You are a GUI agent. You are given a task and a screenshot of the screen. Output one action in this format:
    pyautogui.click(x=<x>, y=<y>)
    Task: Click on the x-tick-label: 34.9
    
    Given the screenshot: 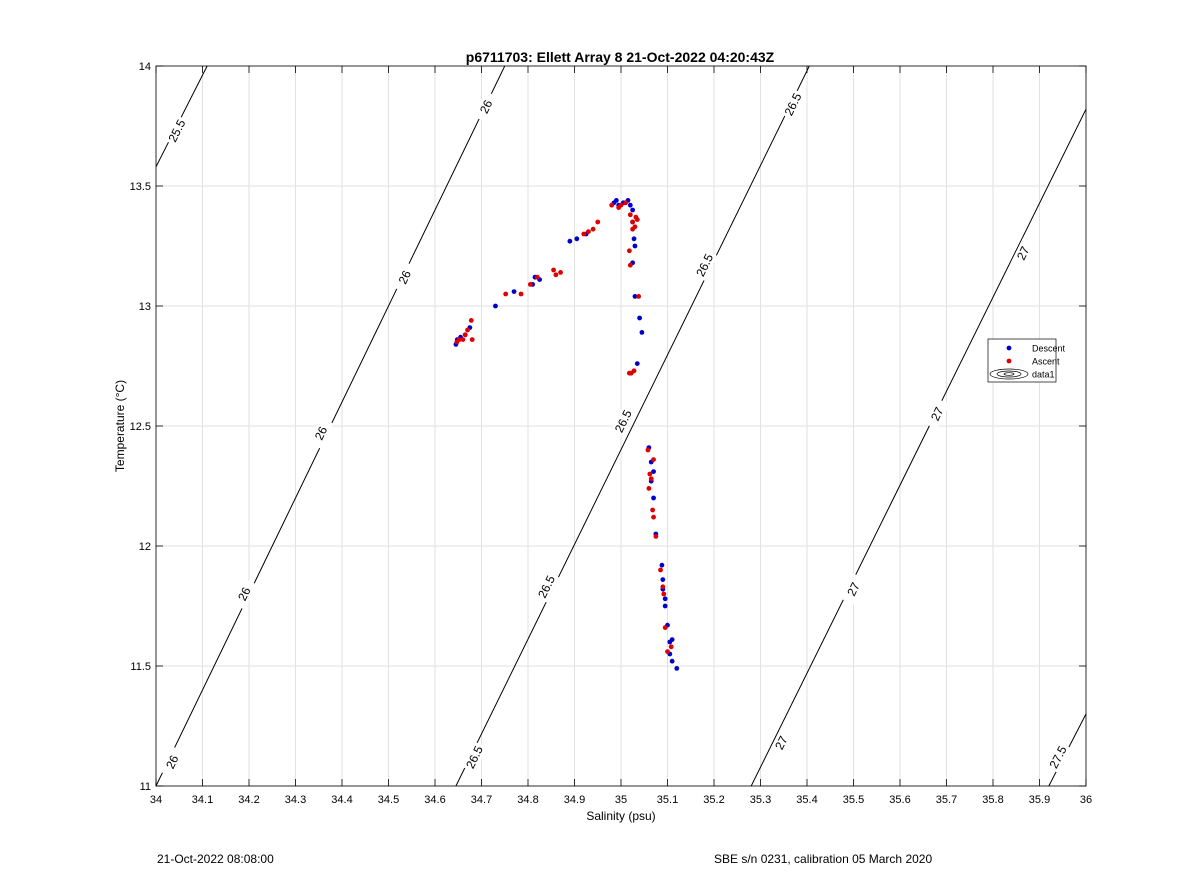 What is the action you would take?
    pyautogui.click(x=574, y=800)
    